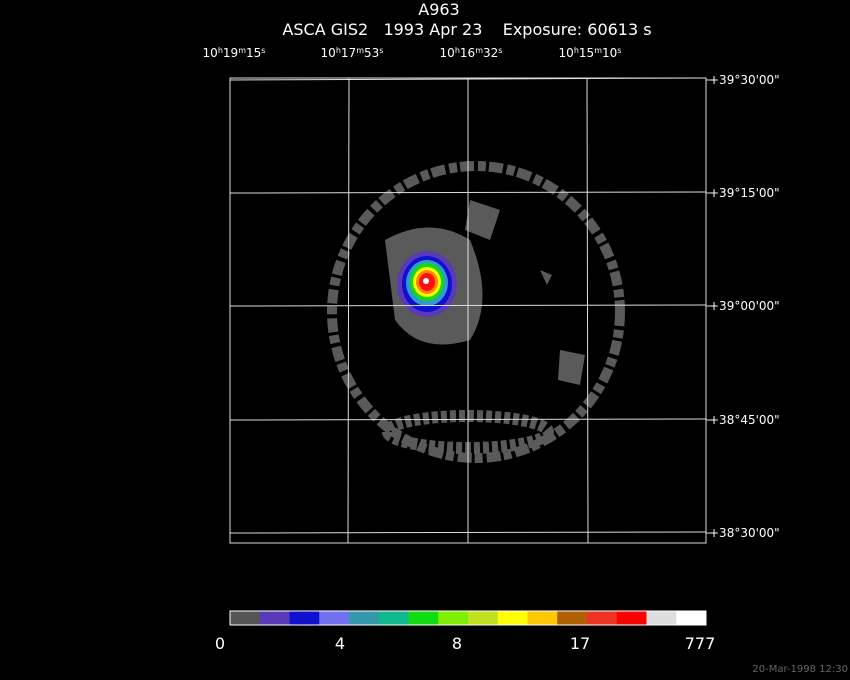  What do you see at coordinates (580, 643) in the screenshot?
I see `colorbar-label: 17` at bounding box center [580, 643].